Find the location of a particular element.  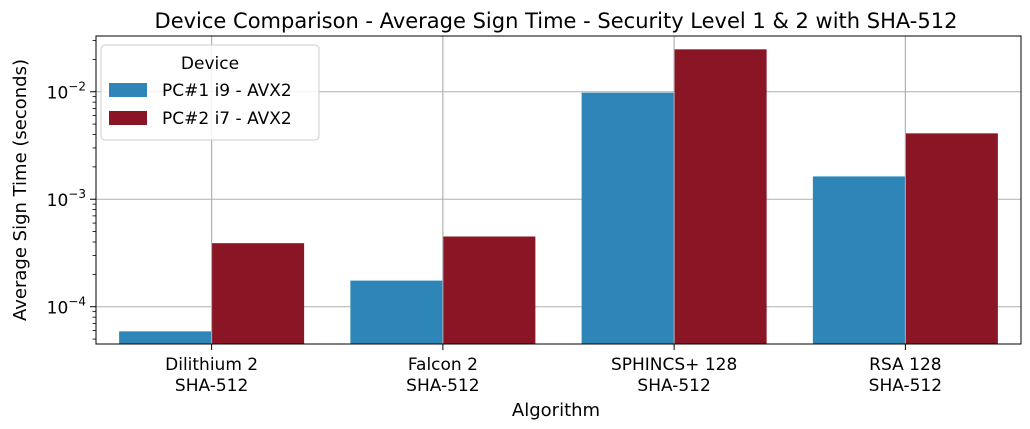

legend: Device PC#1 i9 - AVX2 PC#2 i7 - AVX2 is located at coordinates (210, 92).